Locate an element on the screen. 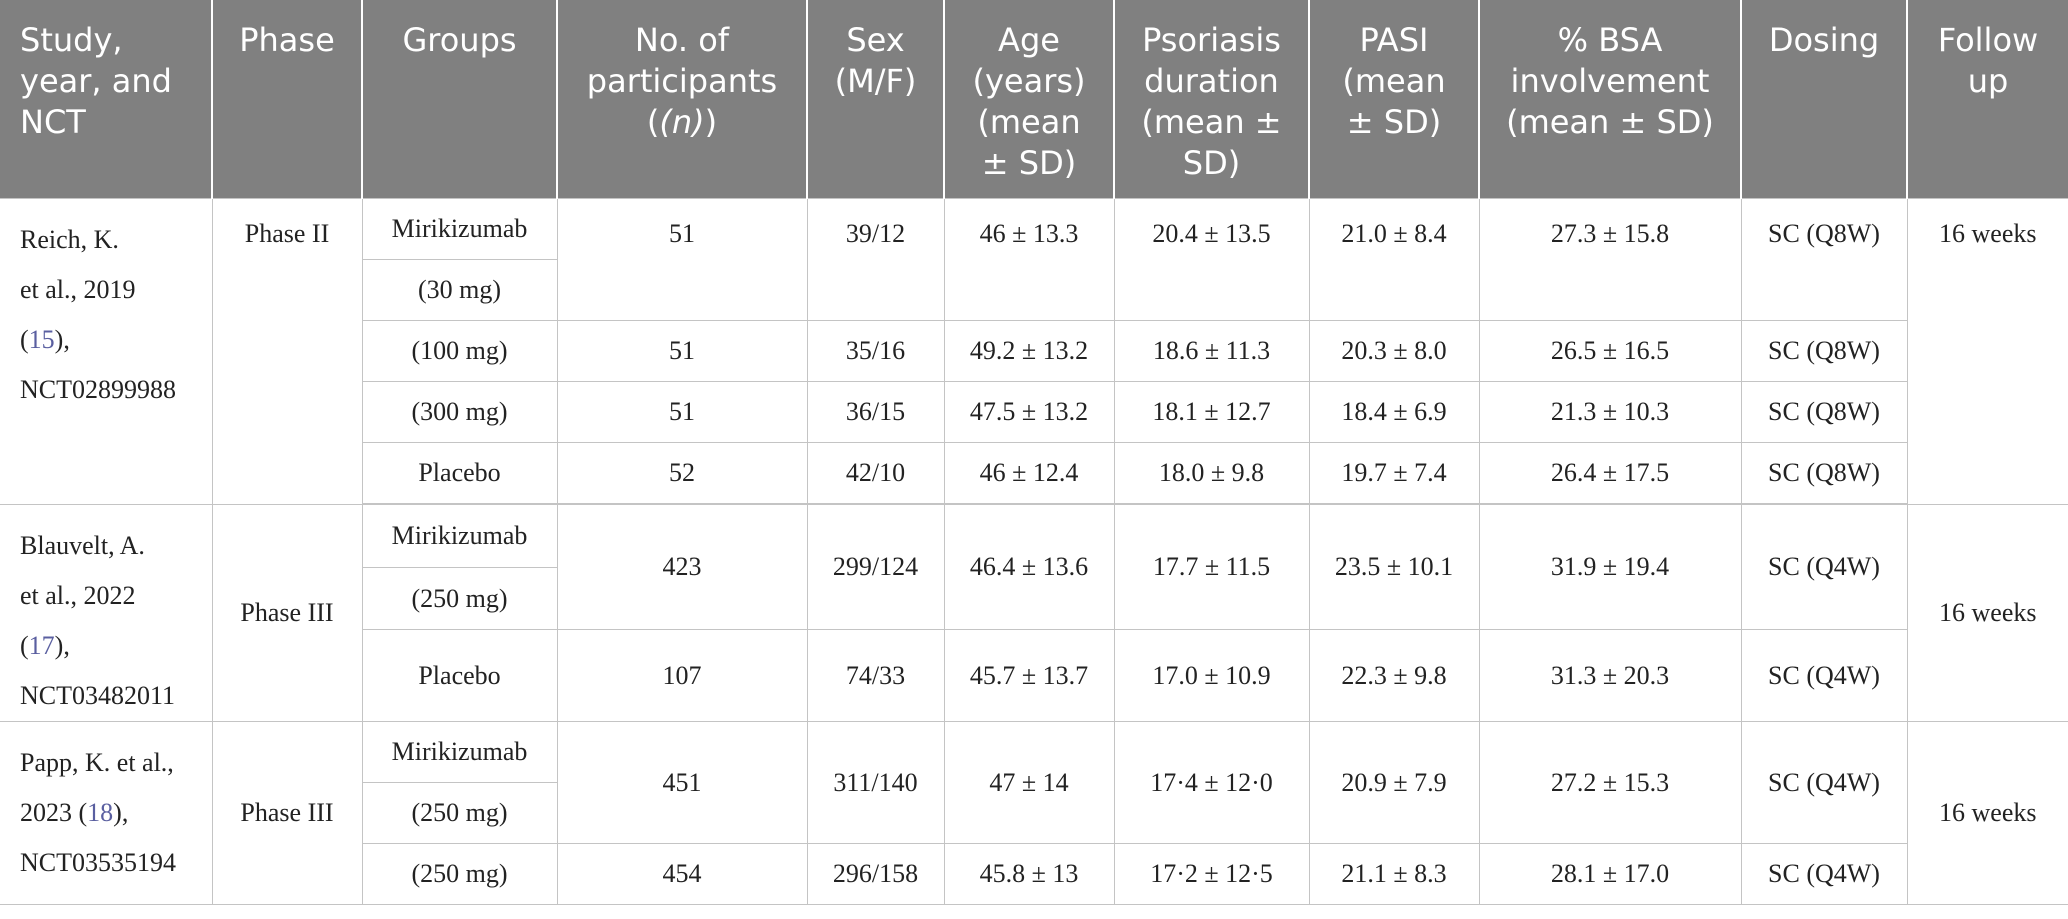 This screenshot has width=2068, height=919. age-cell: 45.8 ± 13 is located at coordinates (1029, 874).